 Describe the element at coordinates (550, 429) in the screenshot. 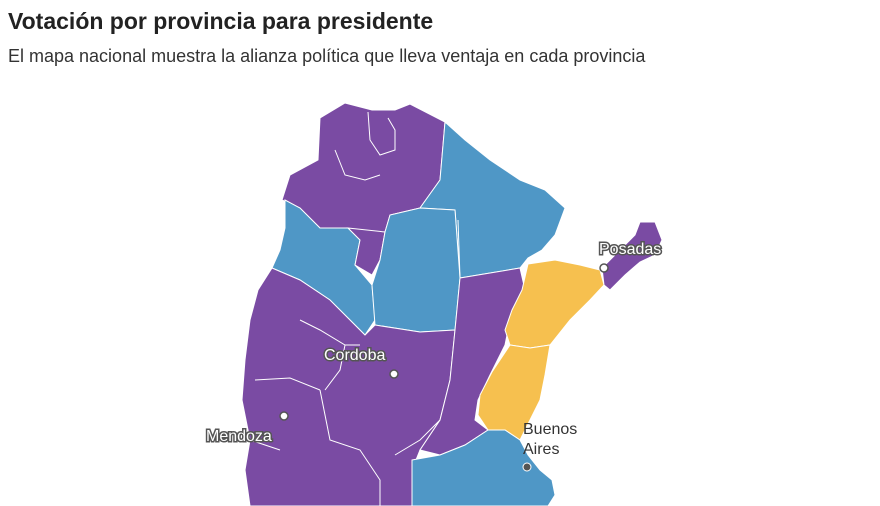

I see `city-label-buenos-aires-line1: Buenos` at that location.